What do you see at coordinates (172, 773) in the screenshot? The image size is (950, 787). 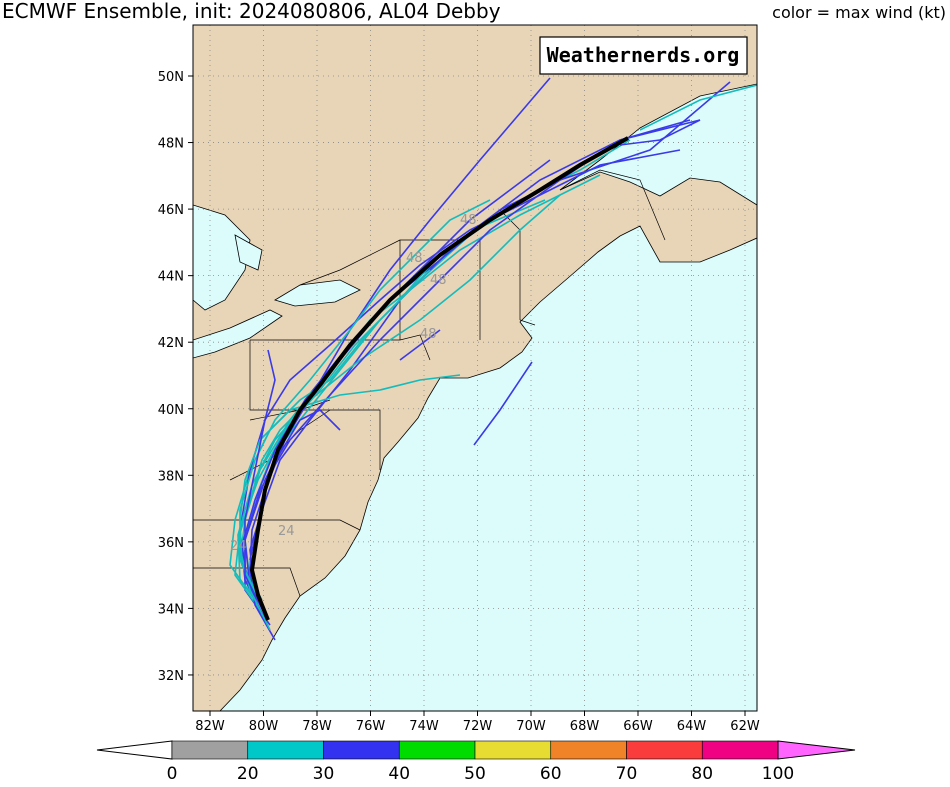 I see `colorbar-tick-label: 0` at bounding box center [172, 773].